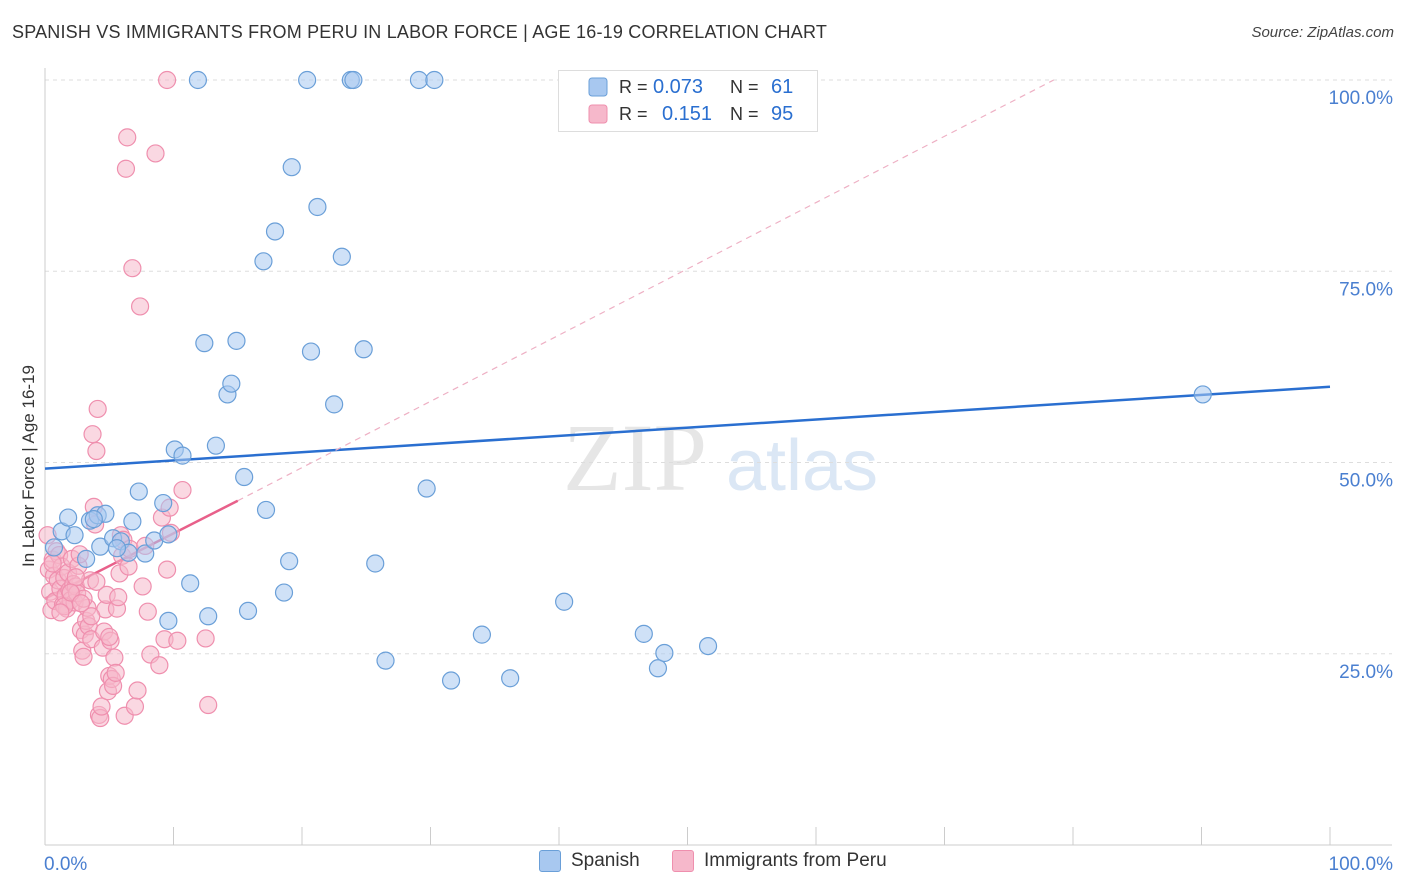  Describe the element at coordinates (28, 466) in the screenshot. I see `y-axis-label: In Labor Force | Age 16-19` at that location.